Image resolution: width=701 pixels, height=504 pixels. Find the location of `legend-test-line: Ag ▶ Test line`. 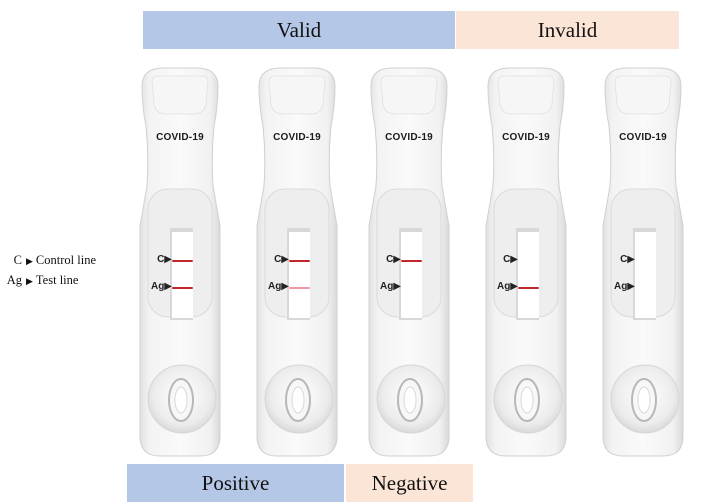

legend-test-line: Ag ▶ Test line is located at coordinates (42, 280).